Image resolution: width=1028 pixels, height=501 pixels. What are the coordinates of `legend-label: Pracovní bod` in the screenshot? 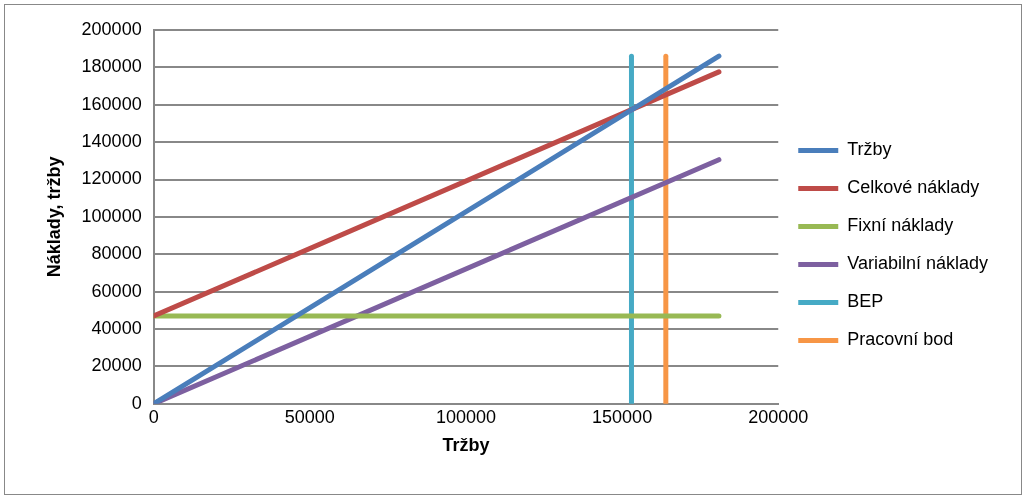 It's located at (900, 339).